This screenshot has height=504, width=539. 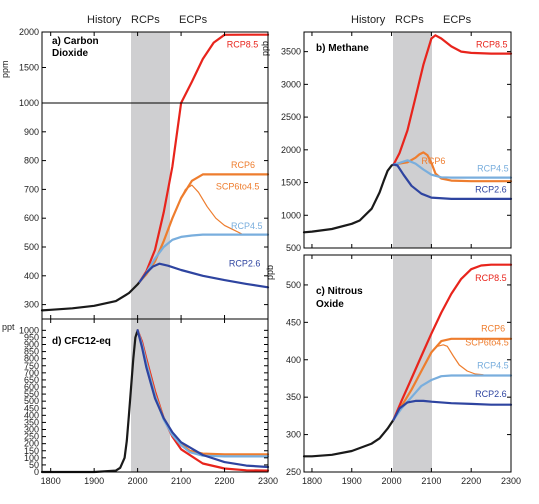 What do you see at coordinates (491, 394) in the screenshot?
I see `n2o-label-rcp2-6: RCP2.6` at bounding box center [491, 394].